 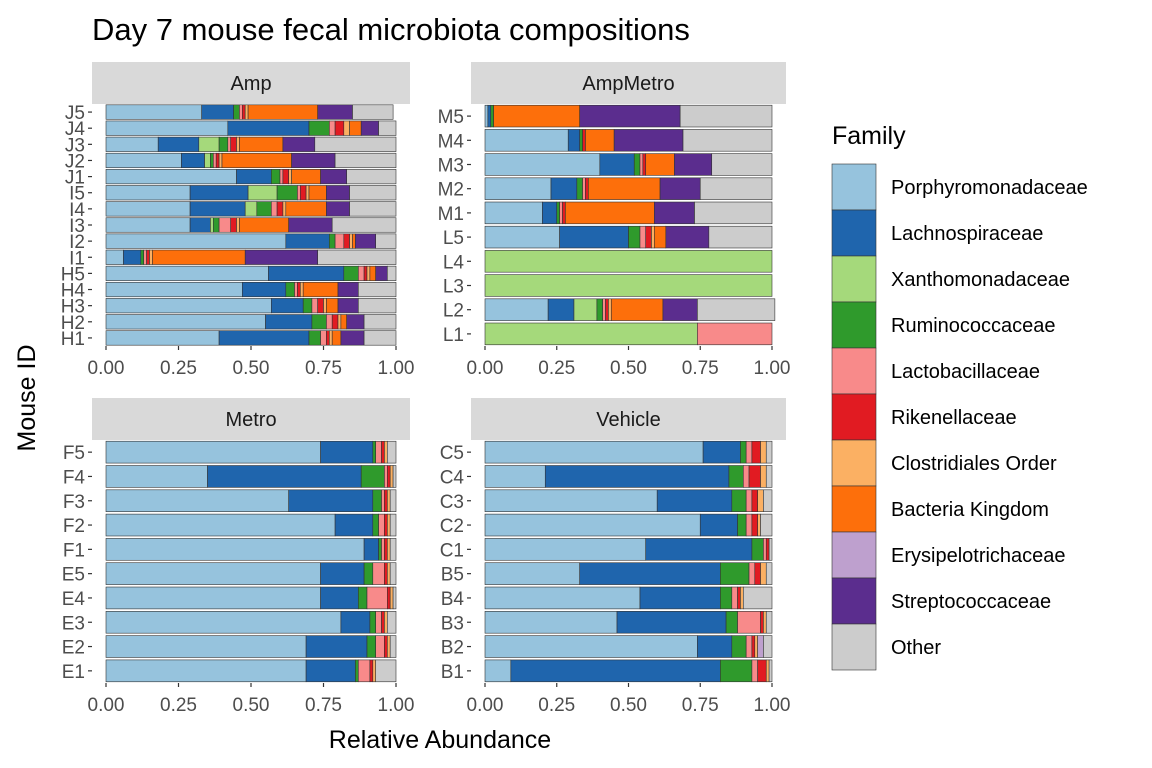 What do you see at coordinates (854, 279) in the screenshot?
I see `legend-key-xanthomonadaceae` at bounding box center [854, 279].